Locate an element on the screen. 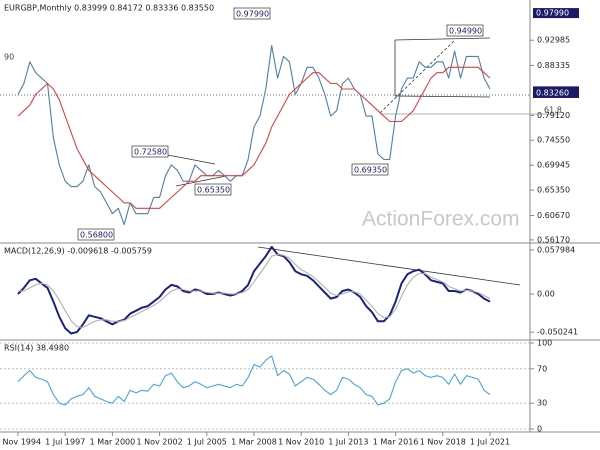 Image resolution: width=600 pixels, height=450 pixels. x-tick-label: 1 Jul 1997 is located at coordinates (65, 442).